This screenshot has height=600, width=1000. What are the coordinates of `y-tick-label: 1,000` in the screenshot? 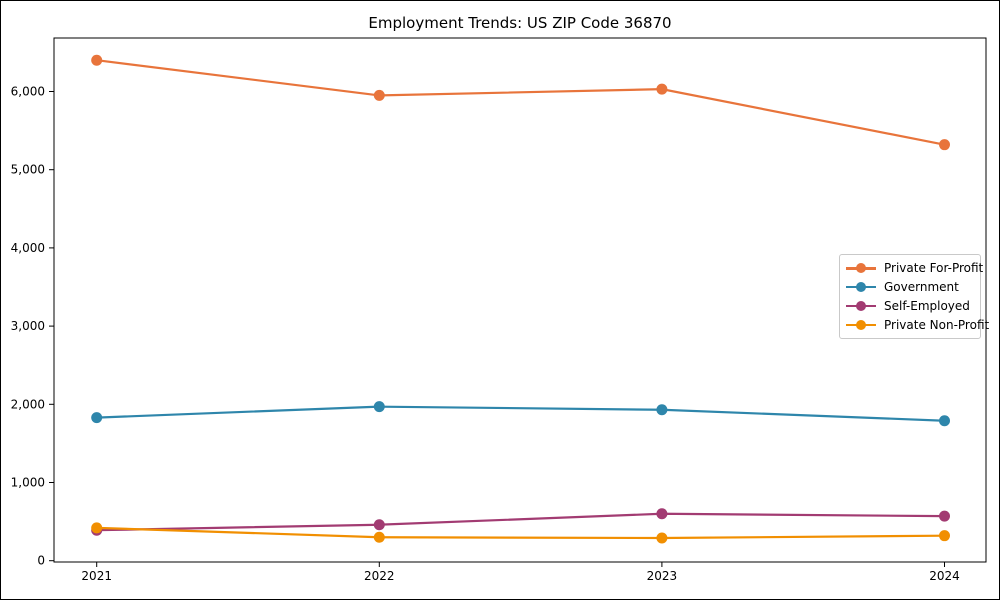 It's located at (28, 483).